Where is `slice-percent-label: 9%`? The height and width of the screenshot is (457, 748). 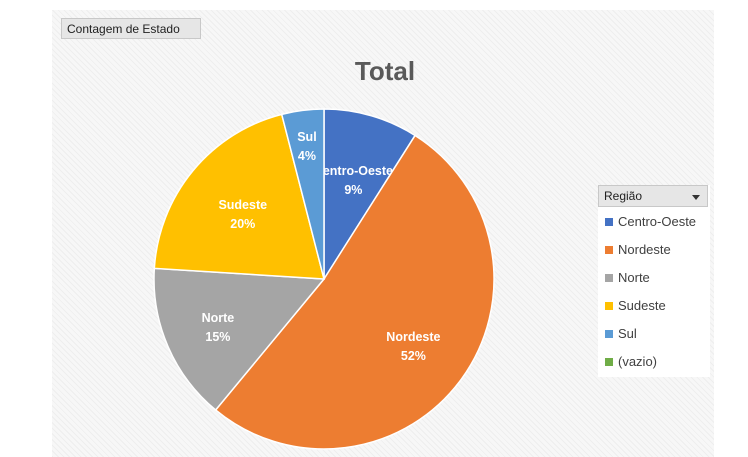 slice-percent-label: 9% is located at coordinates (353, 190).